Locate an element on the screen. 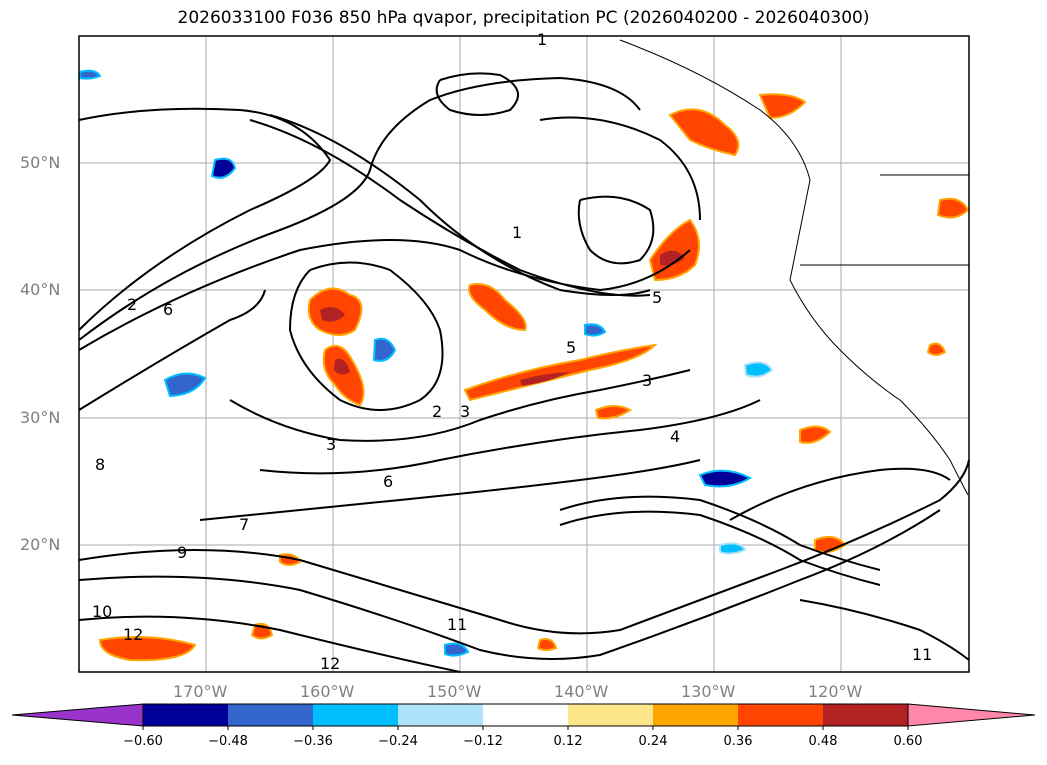 This screenshot has width=1047, height=765. contour-label: 8 is located at coordinates (100, 464).